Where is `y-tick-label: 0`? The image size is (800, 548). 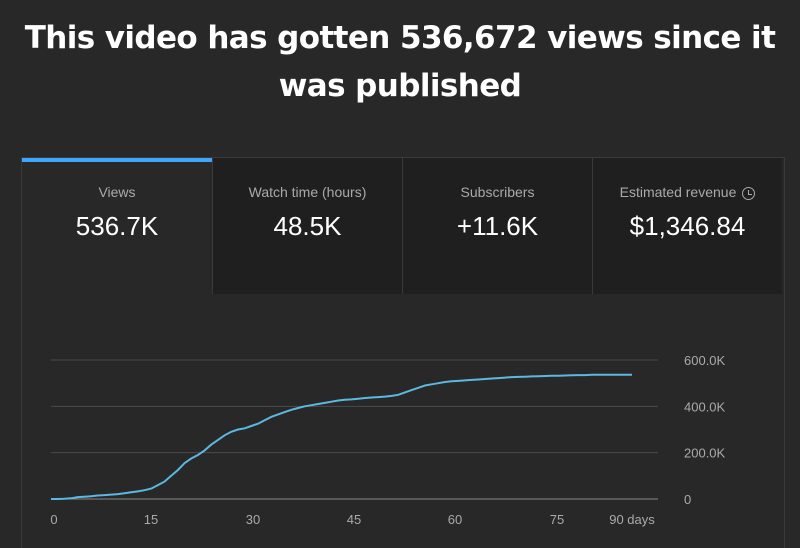
y-tick-label: 0 is located at coordinates (687, 499).